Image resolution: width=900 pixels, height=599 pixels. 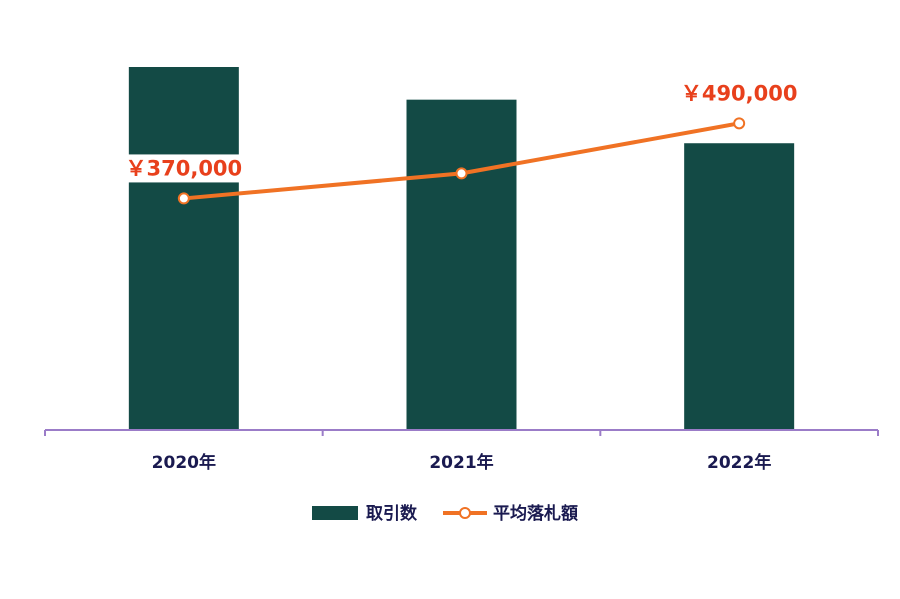 What do you see at coordinates (335, 513) in the screenshot?
I see `legend-swatch` at bounding box center [335, 513].